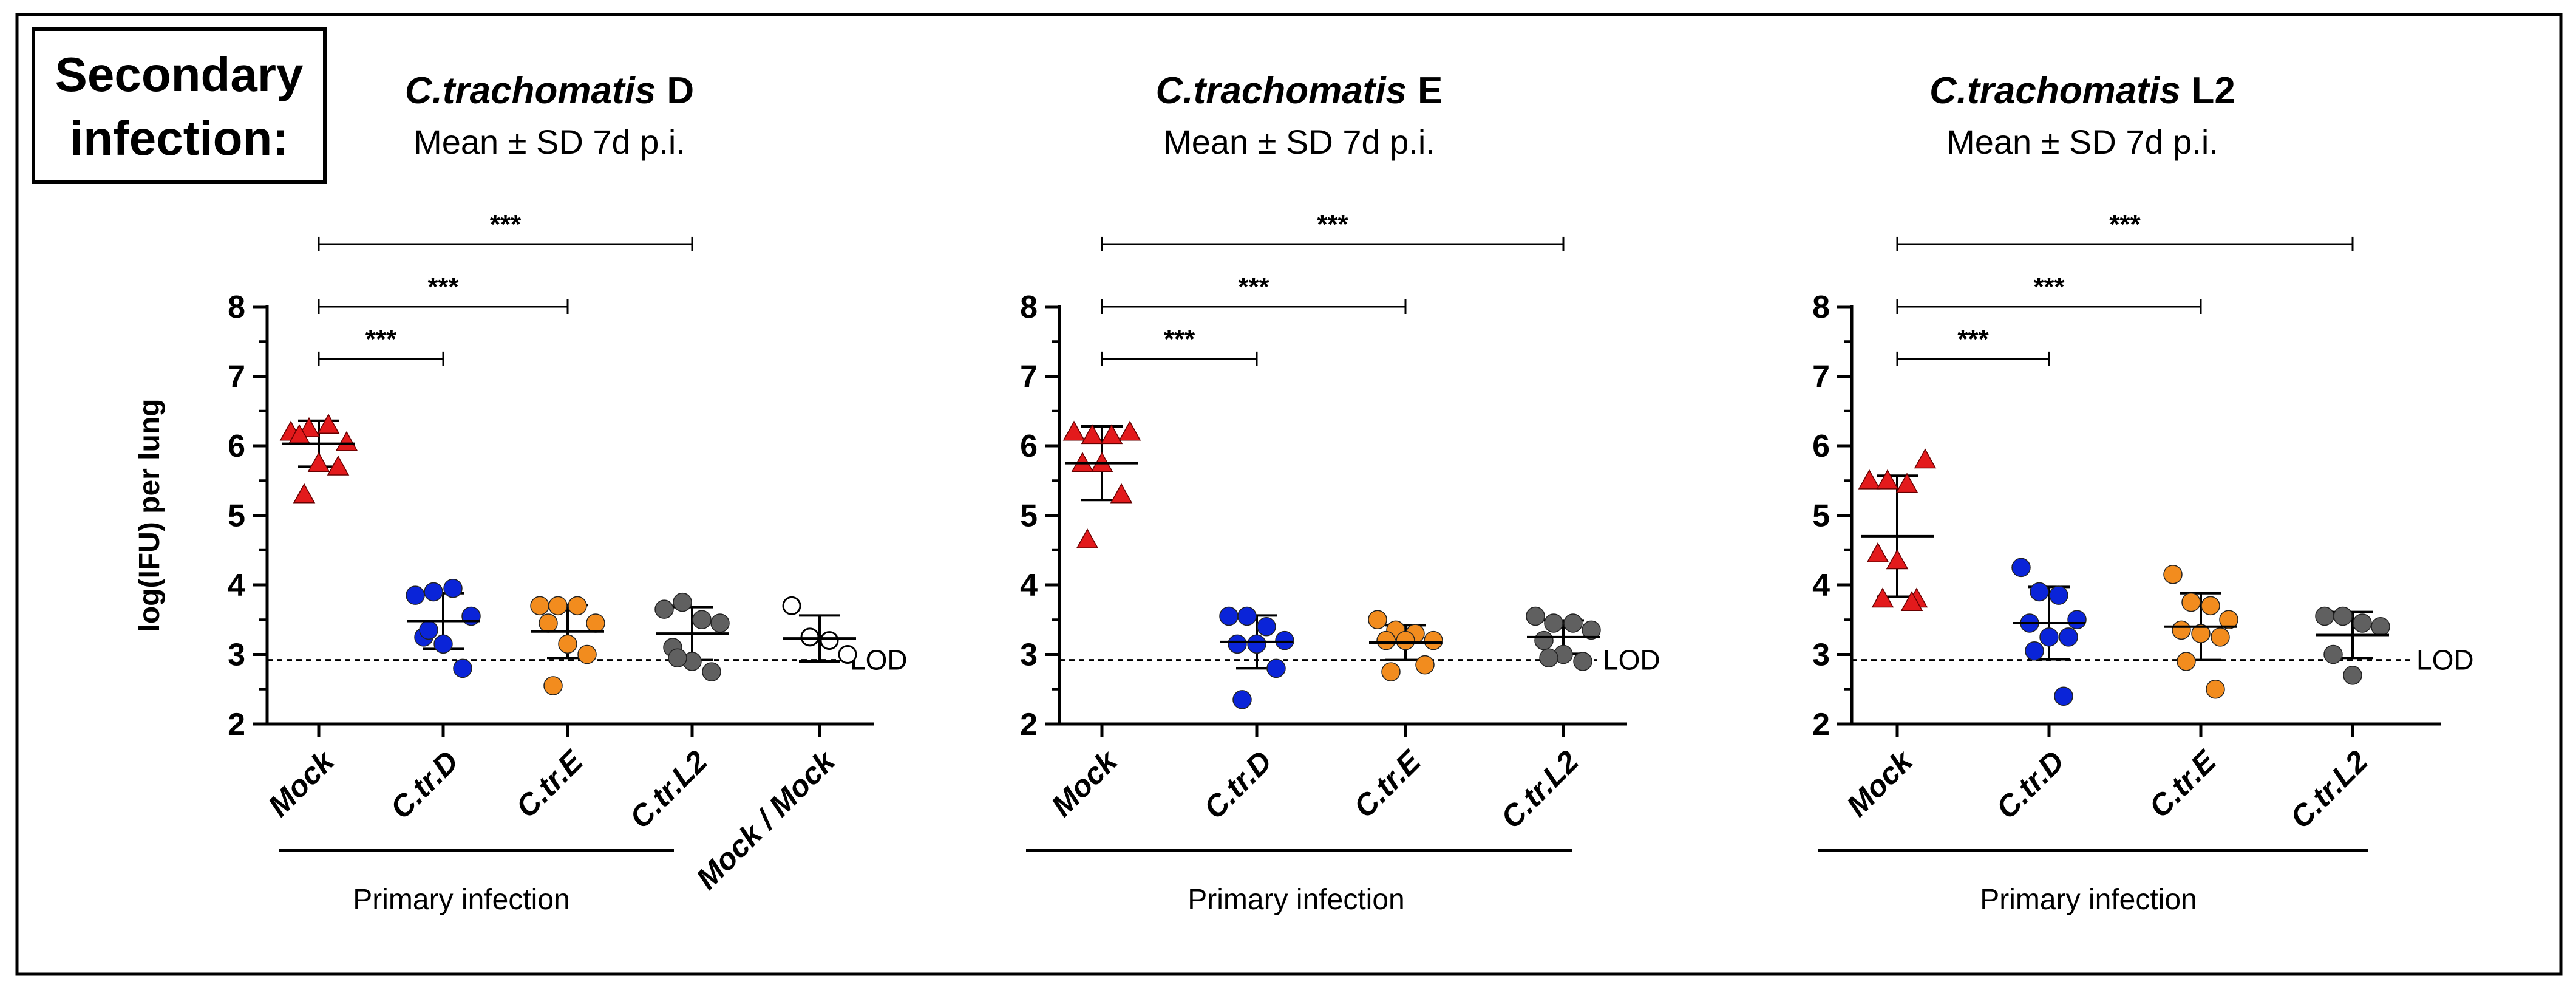 The image size is (2576, 990). What do you see at coordinates (179, 74) in the screenshot?
I see `box-title-line1: Secondary` at bounding box center [179, 74].